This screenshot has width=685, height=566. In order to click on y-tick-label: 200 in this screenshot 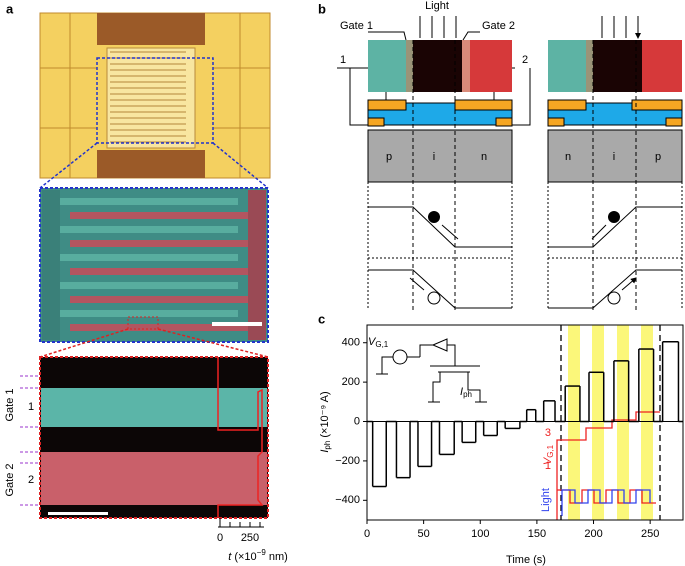, I will do `click(351, 382)`.